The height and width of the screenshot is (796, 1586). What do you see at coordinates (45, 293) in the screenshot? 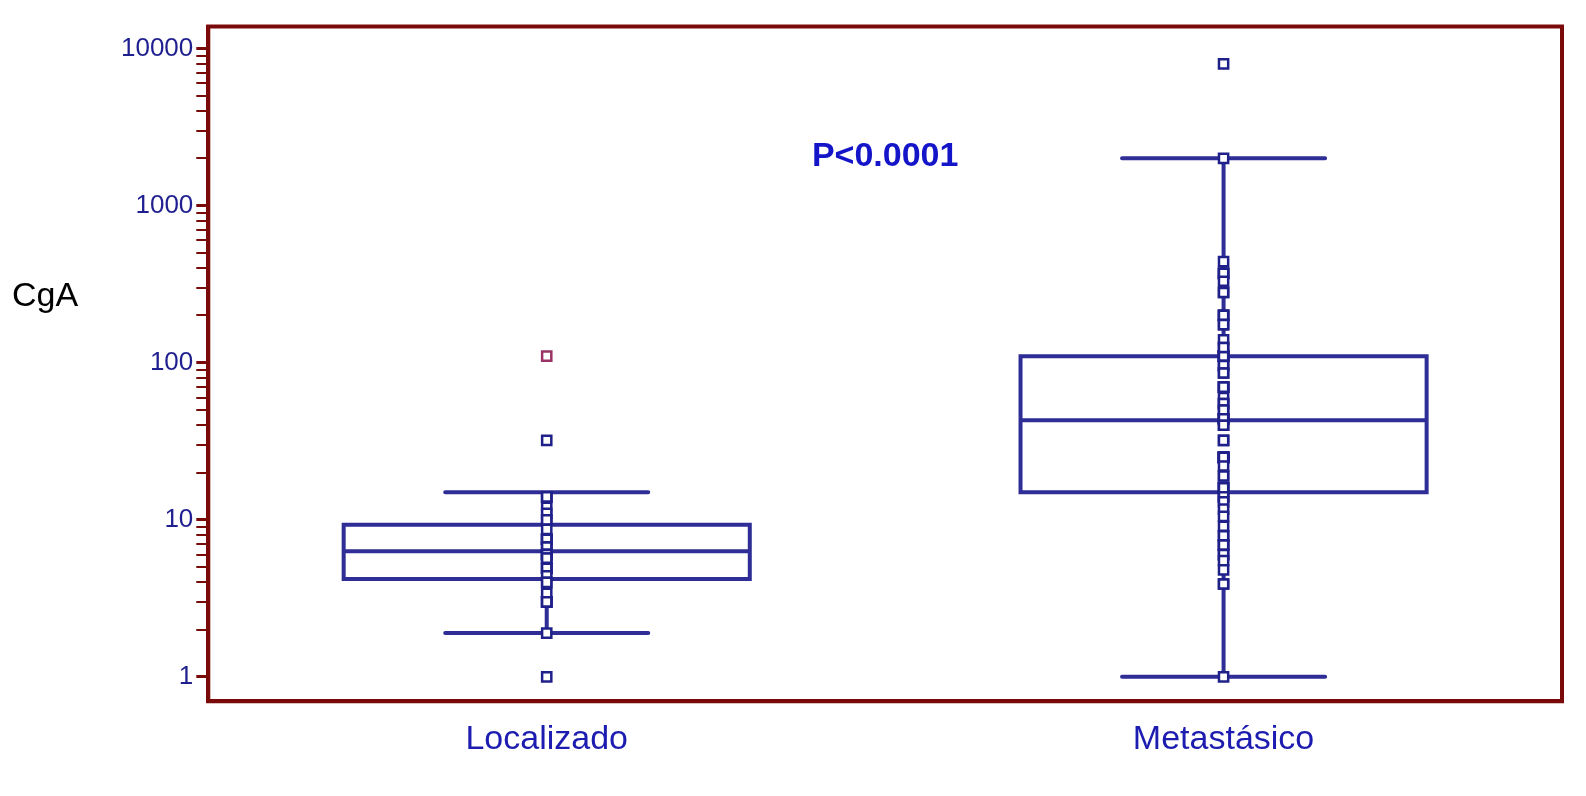
I see `y-axis-title: CgA` at bounding box center [45, 293].